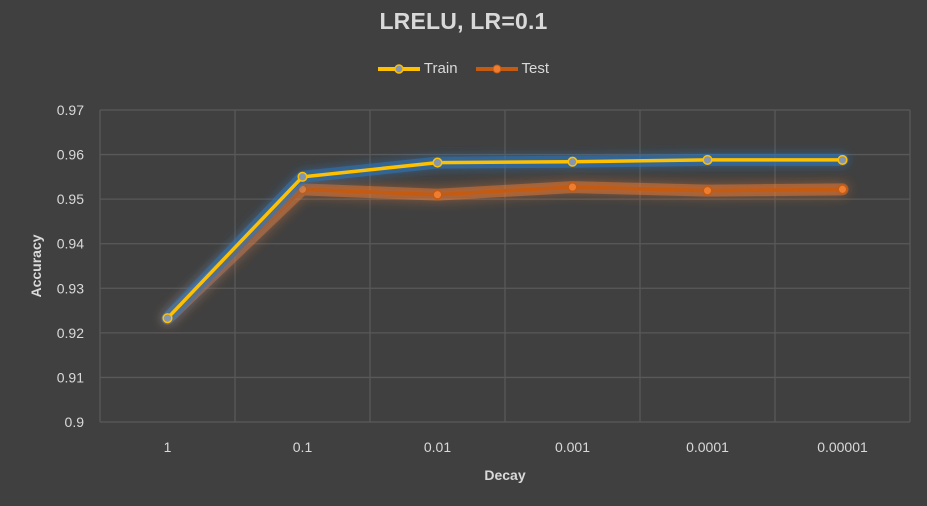 The height and width of the screenshot is (506, 927). I want to click on legend-label-train: Train, so click(440, 68).